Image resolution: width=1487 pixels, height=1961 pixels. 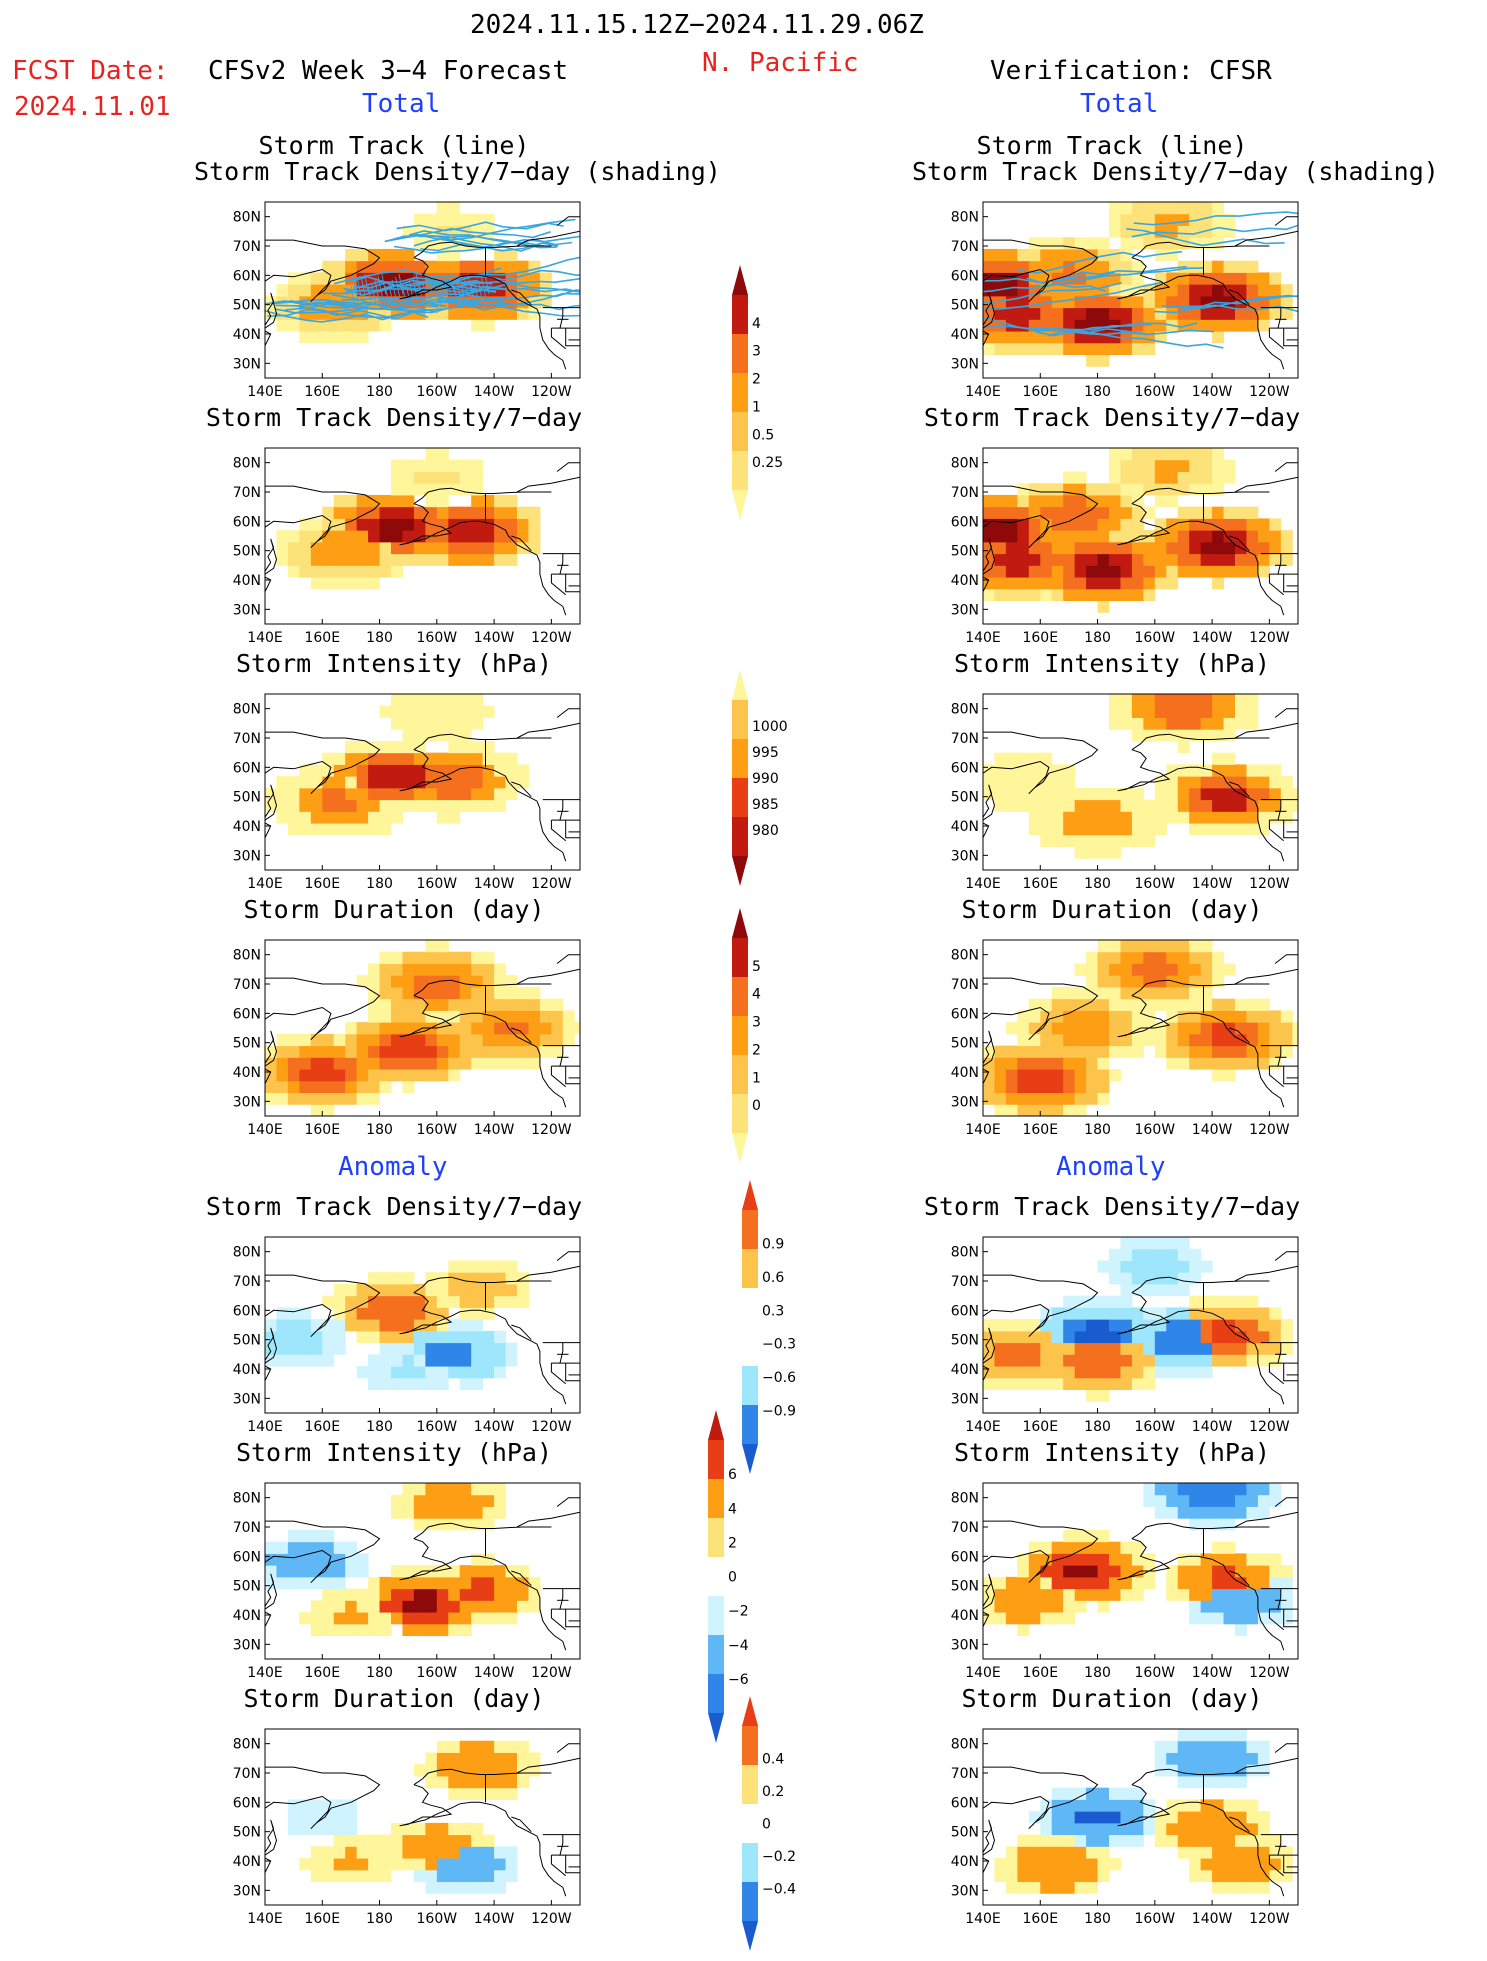 What do you see at coordinates (265, 1130) in the screenshot?
I see `lon-tick-label: 140E` at bounding box center [265, 1130].